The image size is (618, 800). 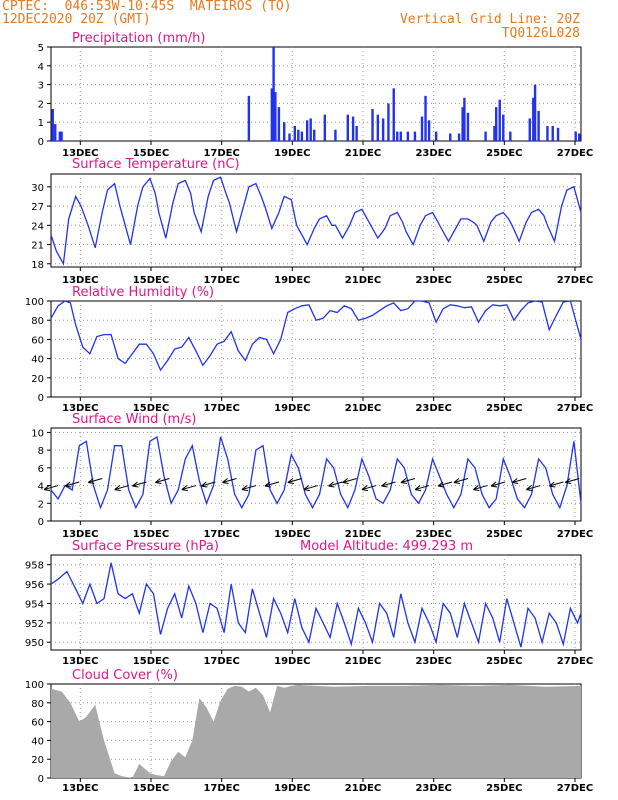 I want to click on panel-title: Relative Humidity (%), so click(x=143, y=292).